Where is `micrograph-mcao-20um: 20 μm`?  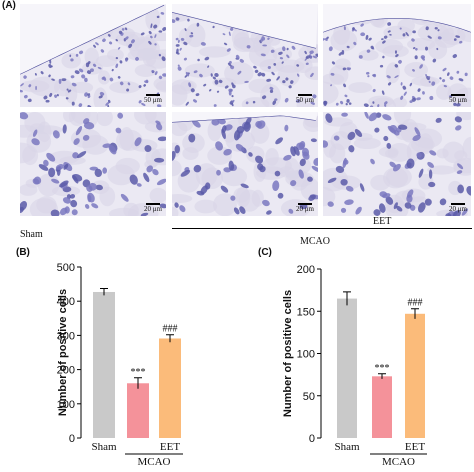
micrograph-mcao-20um: 20 μm is located at coordinates (245, 164).